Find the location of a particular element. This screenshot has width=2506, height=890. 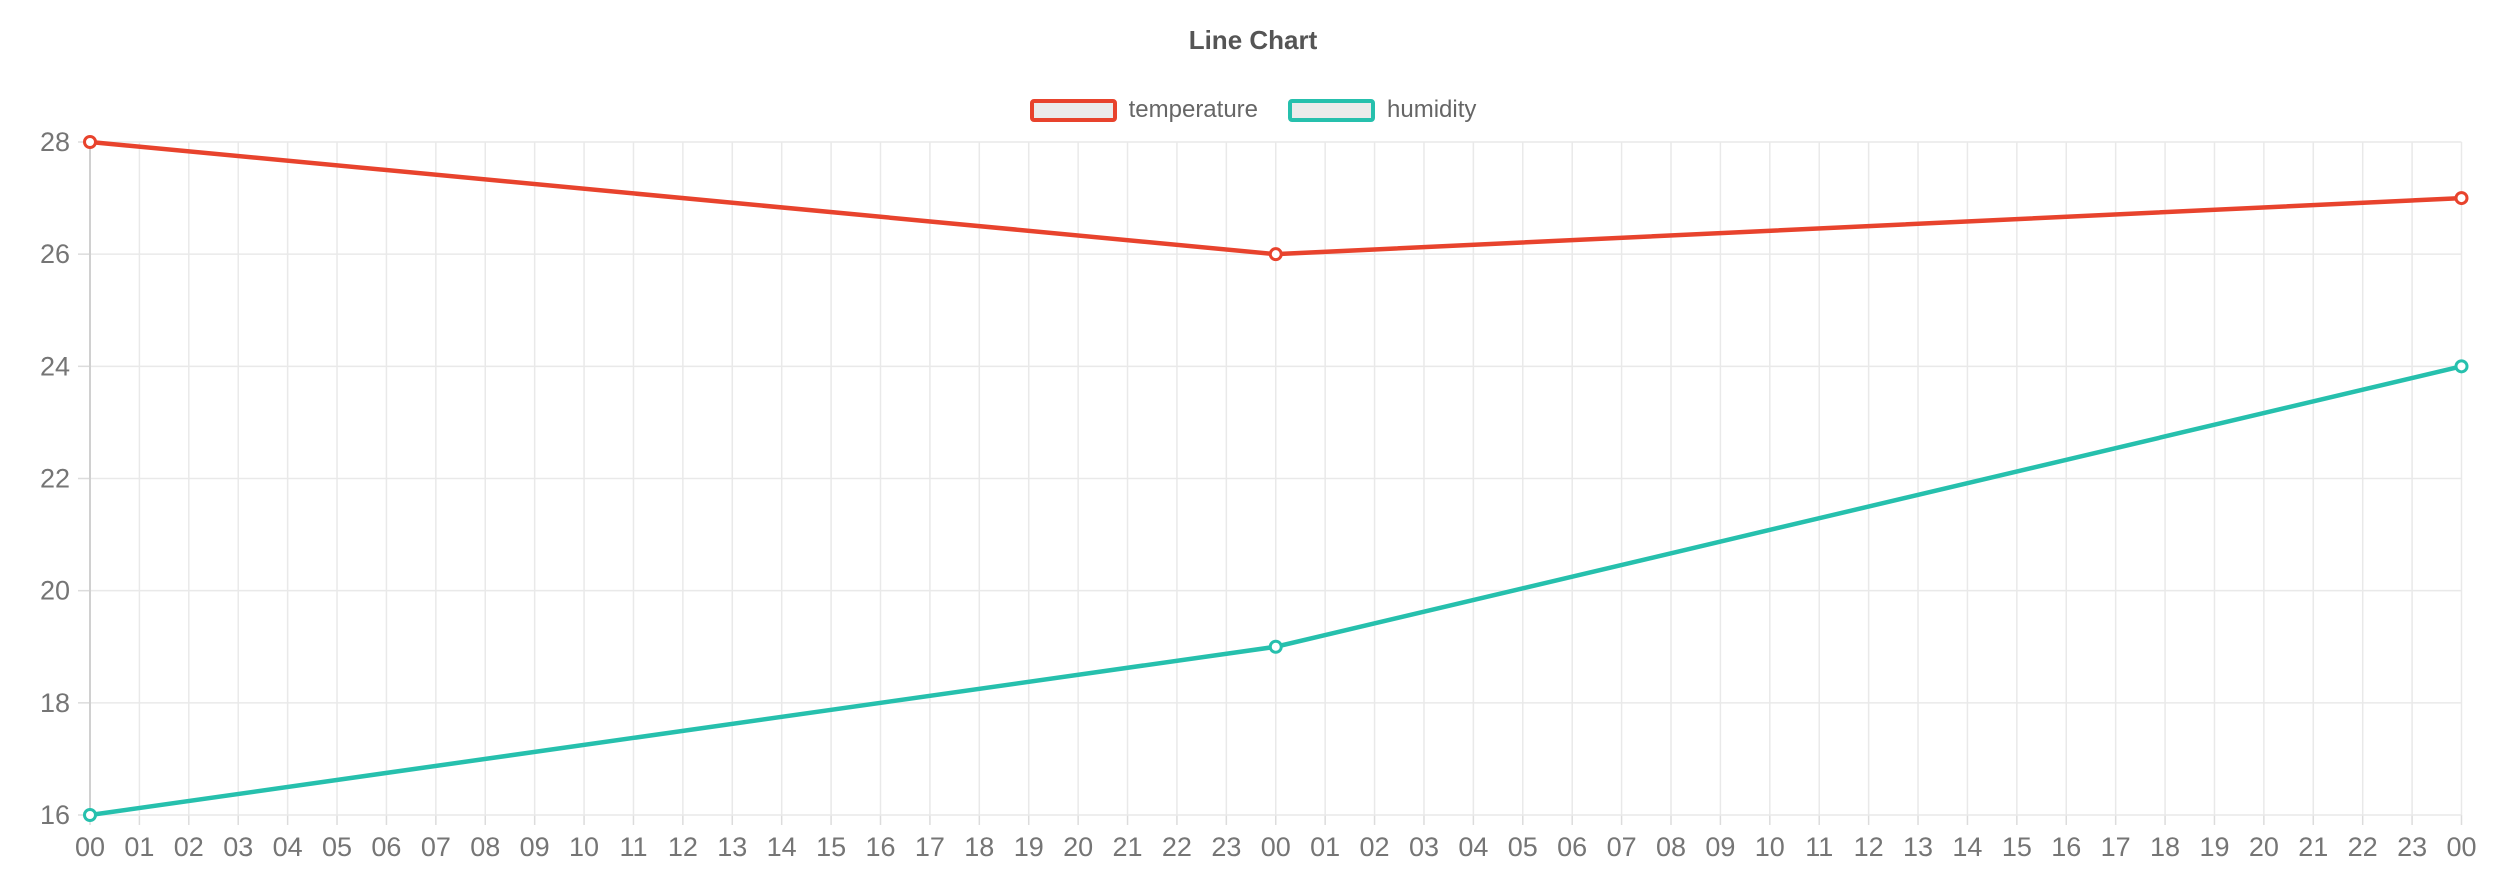

chart-legend: temperature humidity is located at coordinates (1253, 110).